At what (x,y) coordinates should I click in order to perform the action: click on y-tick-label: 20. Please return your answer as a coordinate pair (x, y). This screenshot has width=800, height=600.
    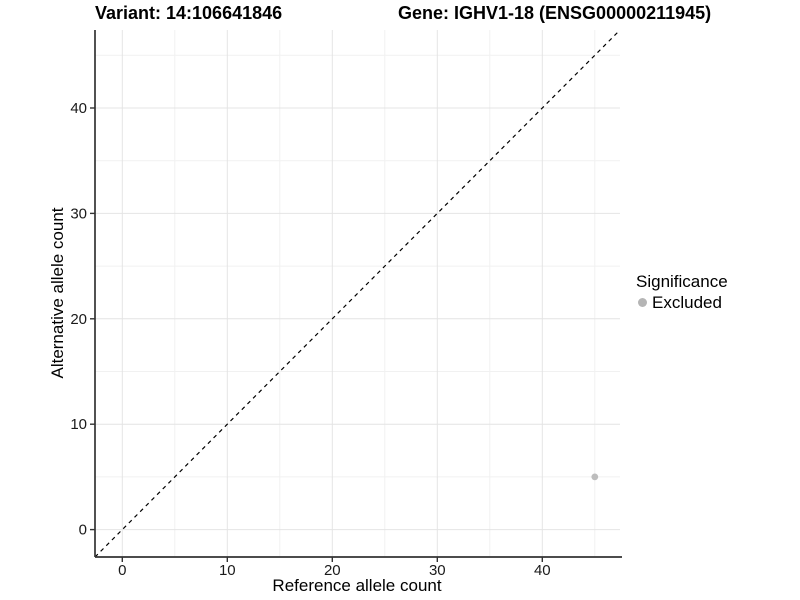
    Looking at the image, I should click on (78, 319).